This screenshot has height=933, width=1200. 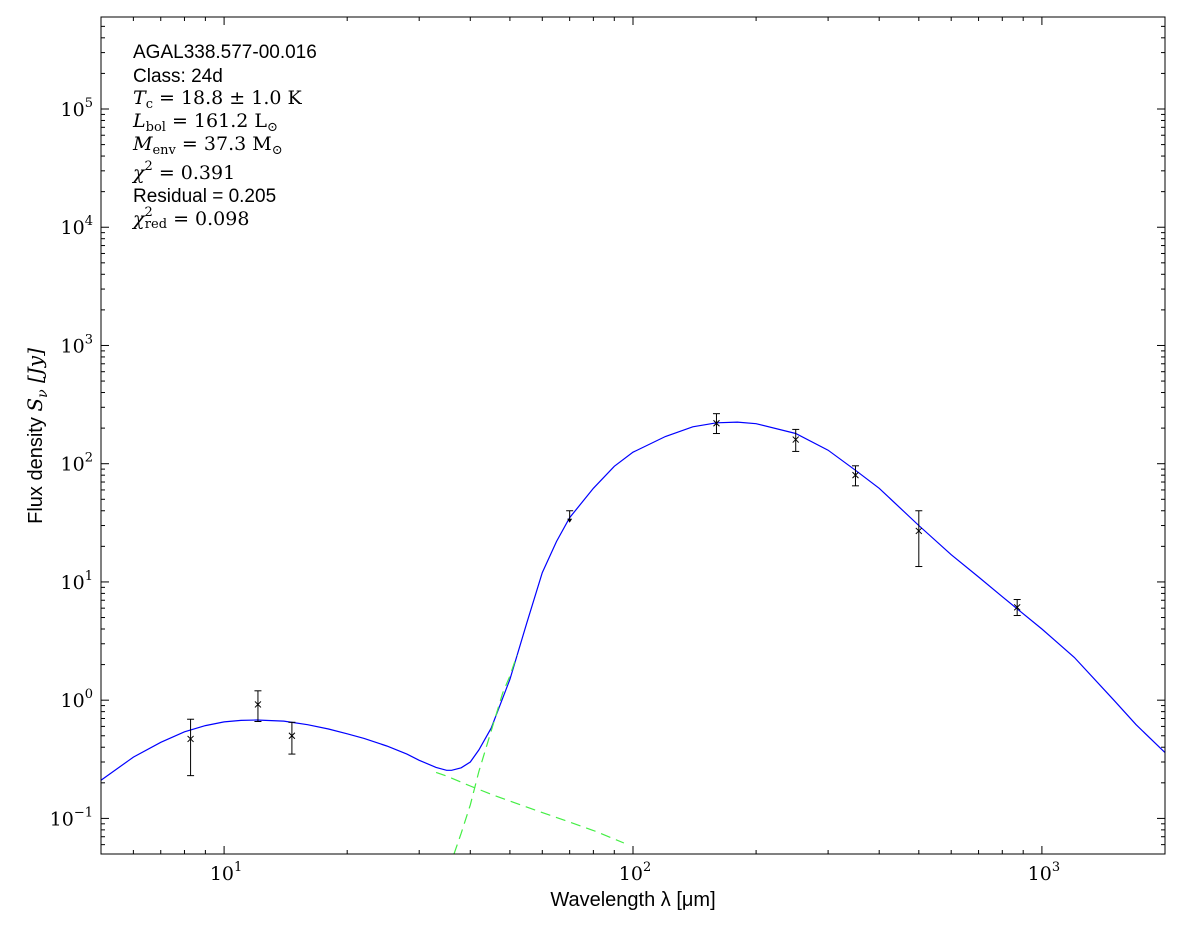 What do you see at coordinates (207, 145) in the screenshot?
I see `menv-label: Menv = 37.3 M⊙` at bounding box center [207, 145].